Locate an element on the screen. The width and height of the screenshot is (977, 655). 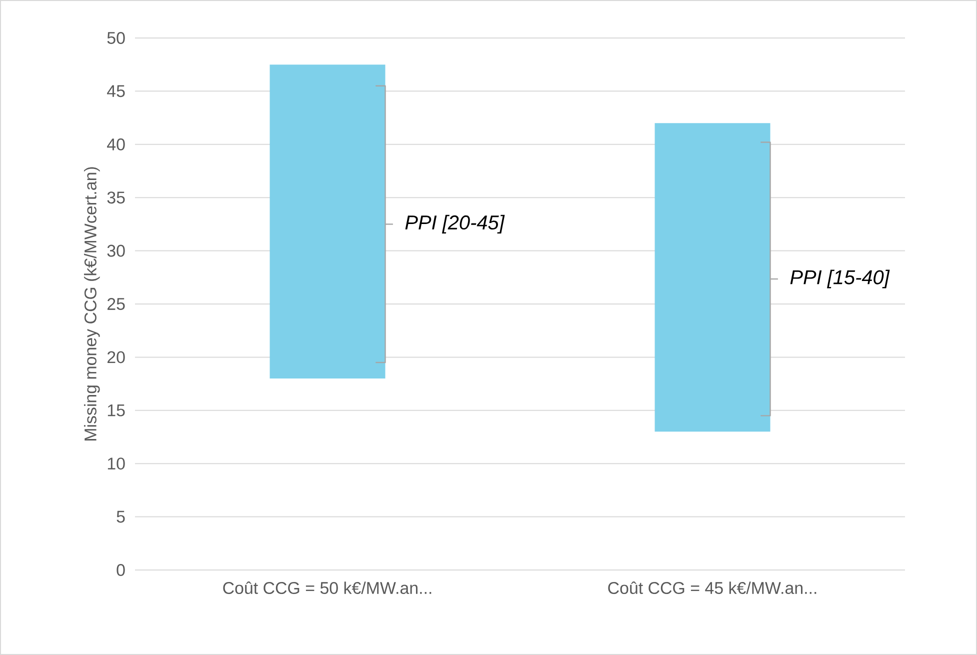
y-tick-label: 0 is located at coordinates (120, 570).